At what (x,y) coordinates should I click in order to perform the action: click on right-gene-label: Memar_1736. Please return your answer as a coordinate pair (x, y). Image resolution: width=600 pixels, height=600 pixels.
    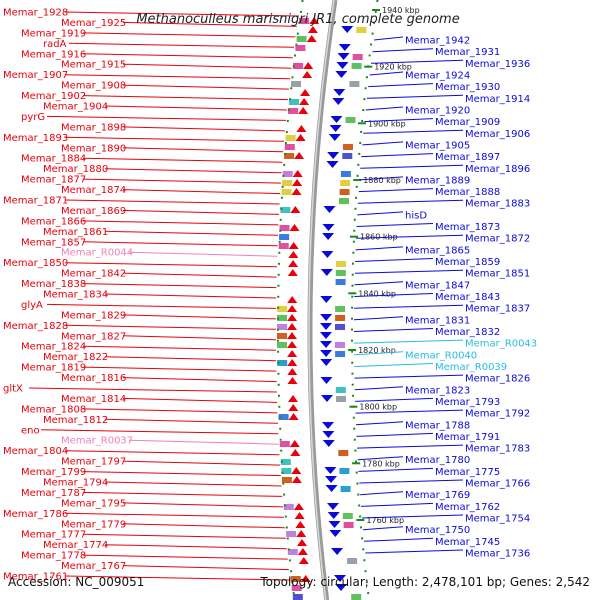
    Looking at the image, I should click on (497, 554).